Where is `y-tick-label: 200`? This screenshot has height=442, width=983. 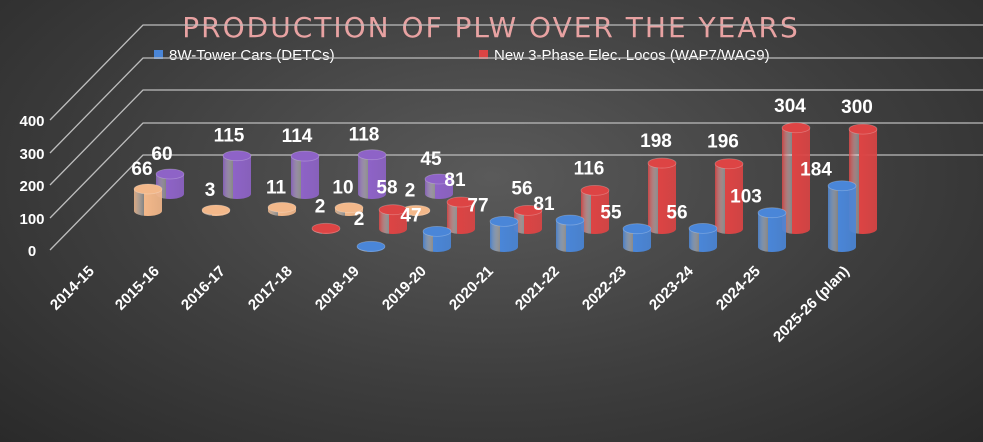 y-tick-label: 200 is located at coordinates (31, 186).